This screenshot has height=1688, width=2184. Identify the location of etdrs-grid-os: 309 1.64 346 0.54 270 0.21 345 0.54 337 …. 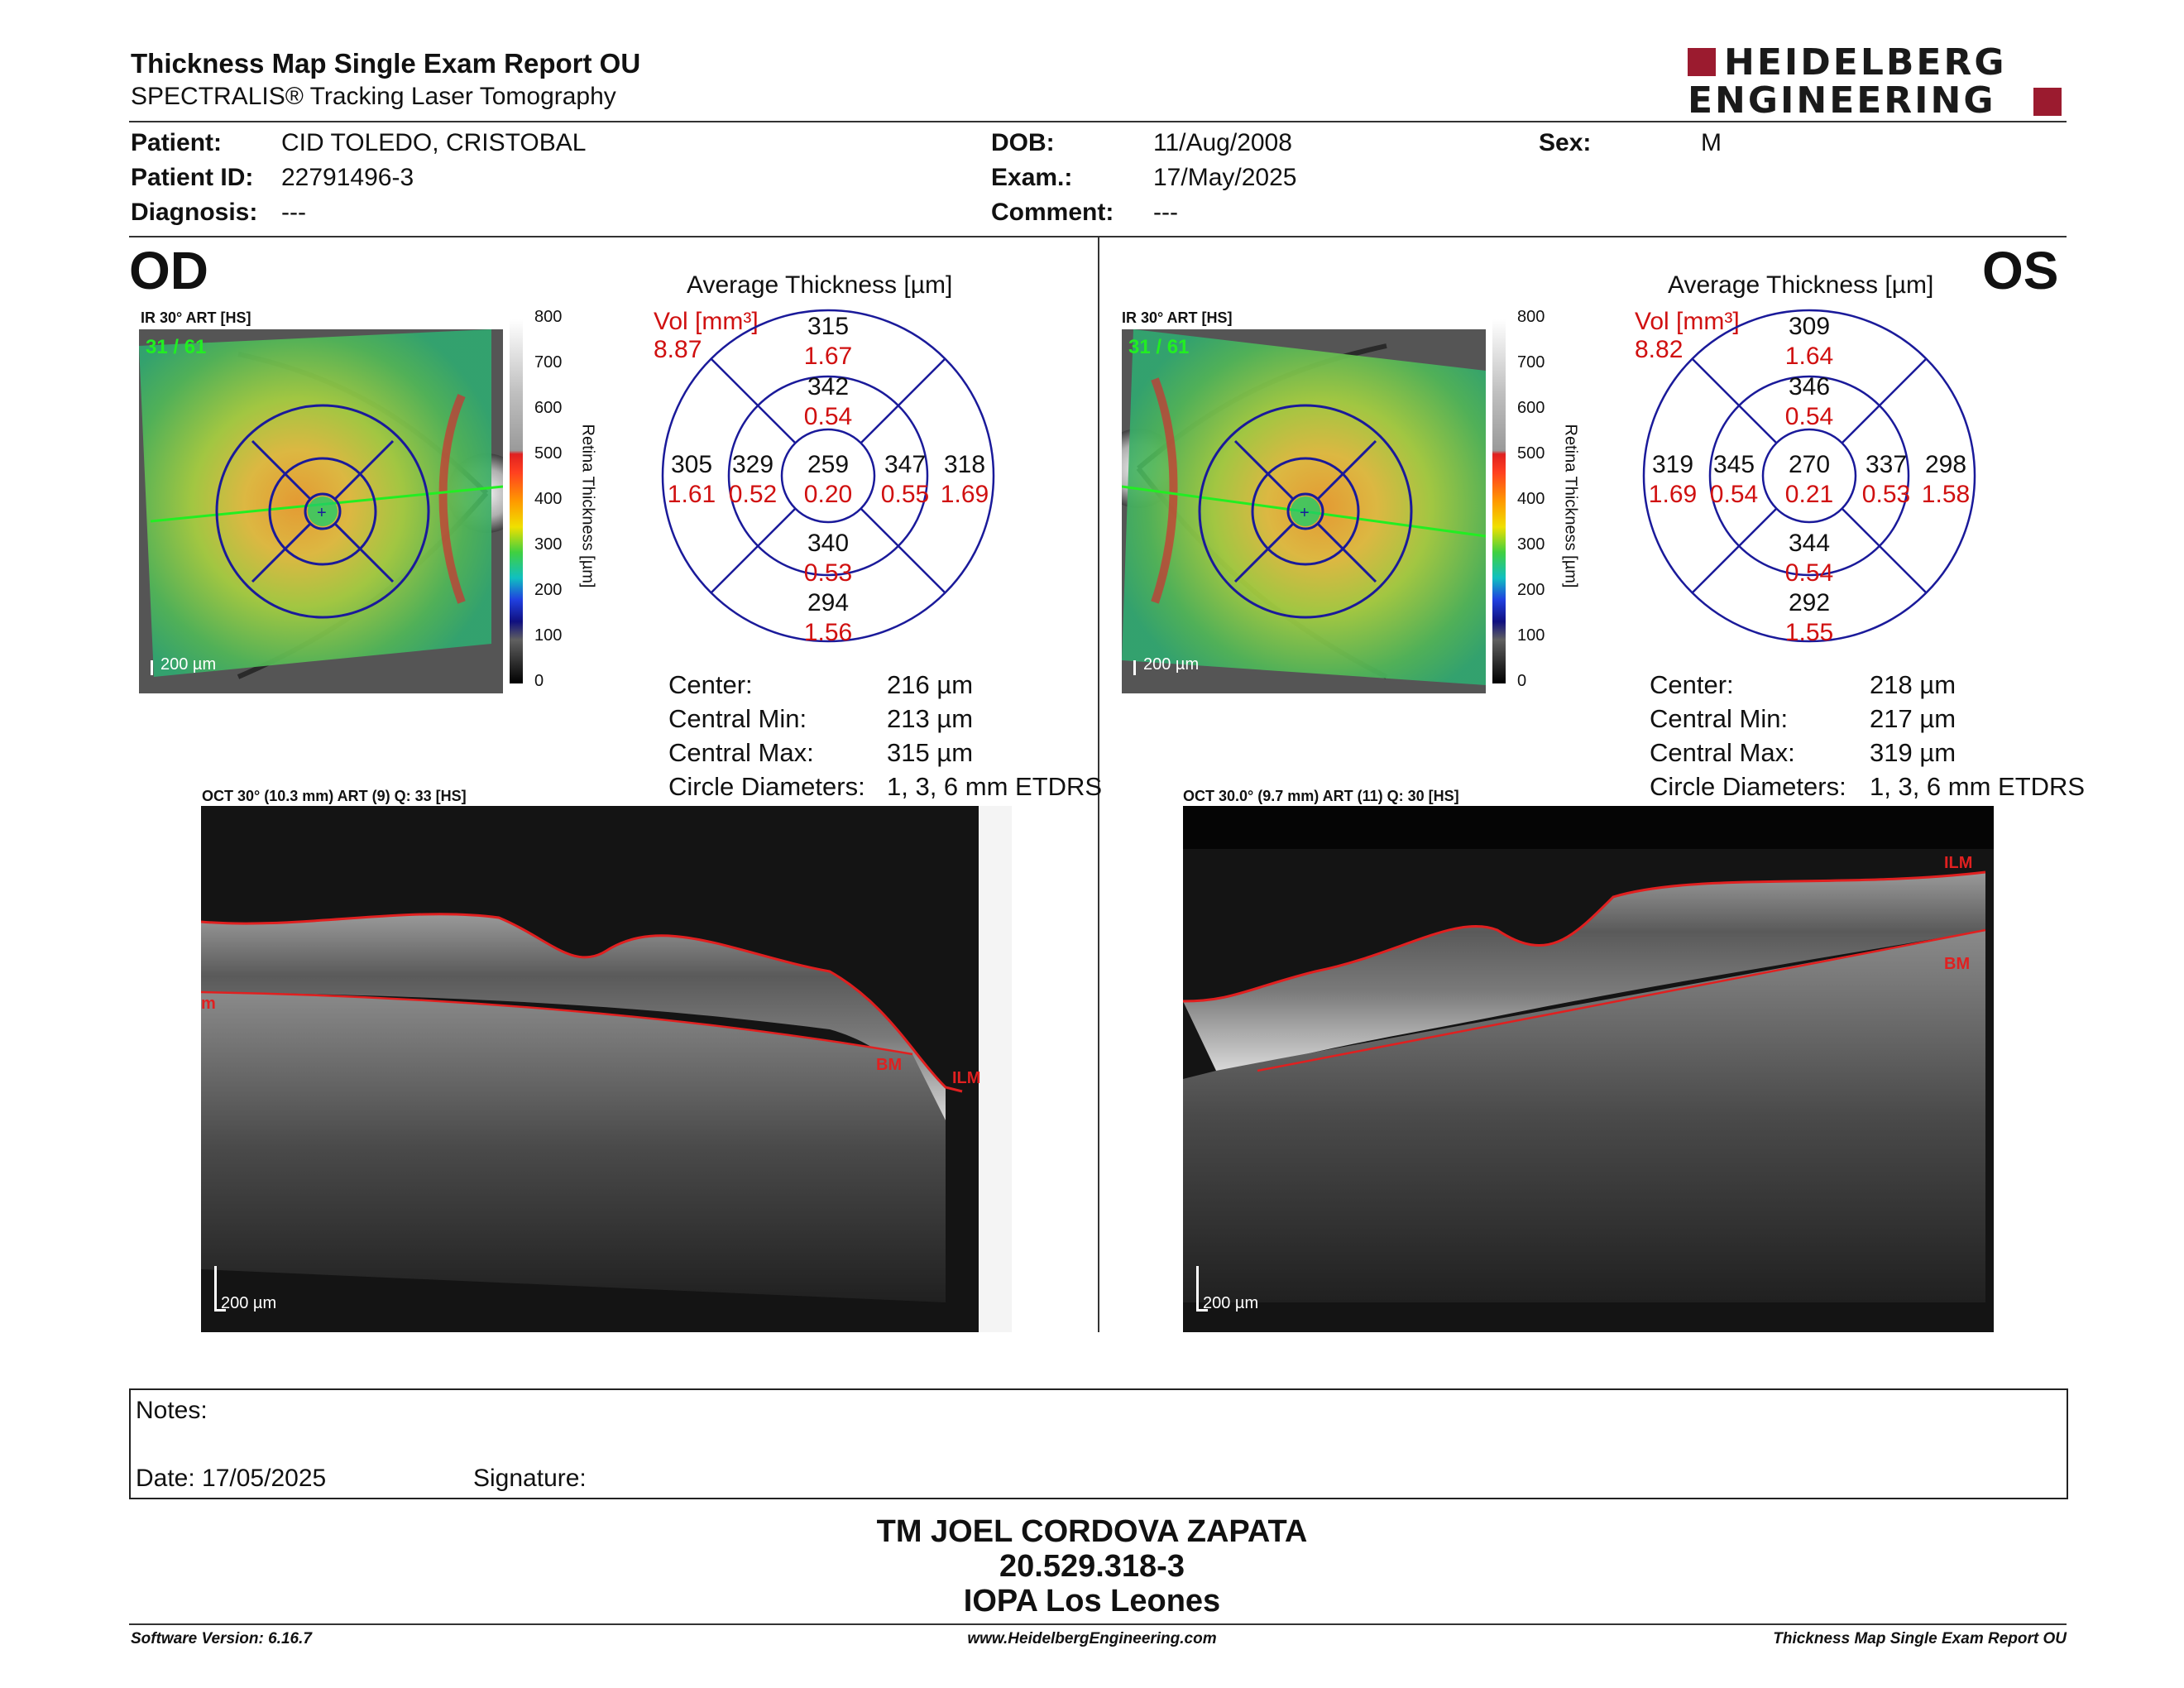
(1809, 477).